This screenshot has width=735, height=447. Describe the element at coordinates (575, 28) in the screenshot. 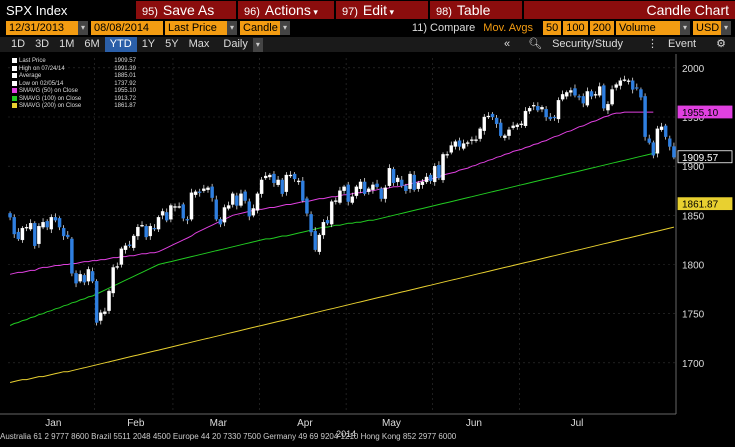

I see `ma2-field: 100` at that location.